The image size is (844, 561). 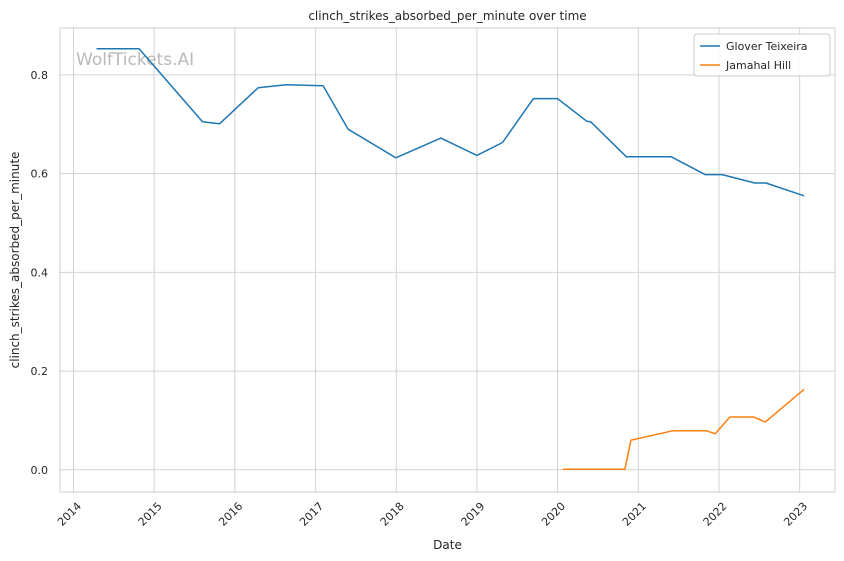 I want to click on x-tick-label: 2015, so click(x=150, y=514).